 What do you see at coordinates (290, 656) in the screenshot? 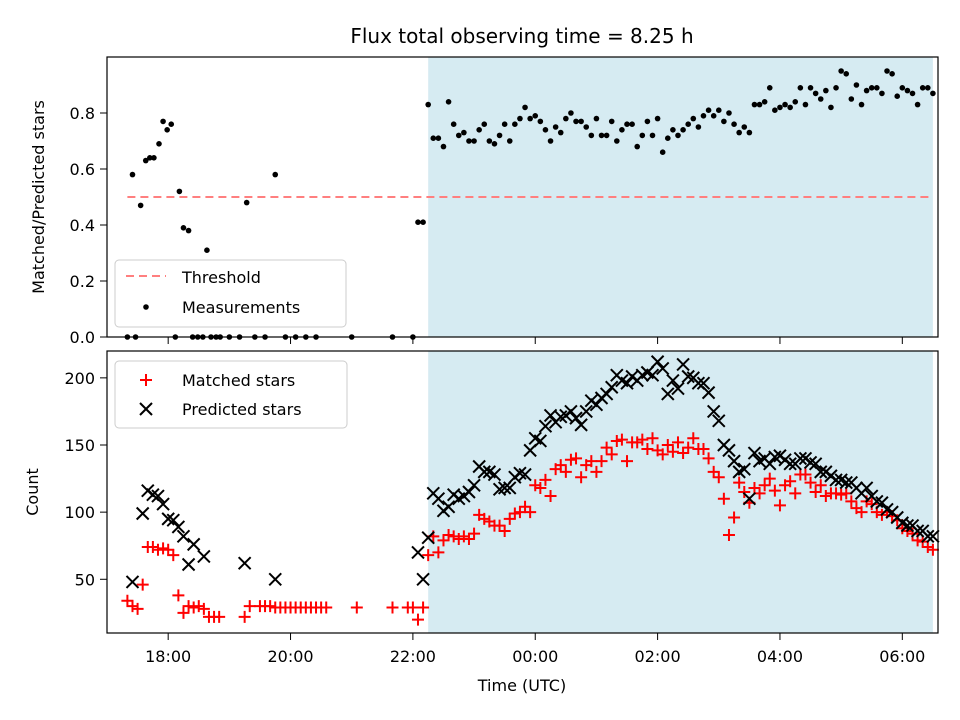
I see `bottom-x-tick-label: 20:00` at bounding box center [290, 656].